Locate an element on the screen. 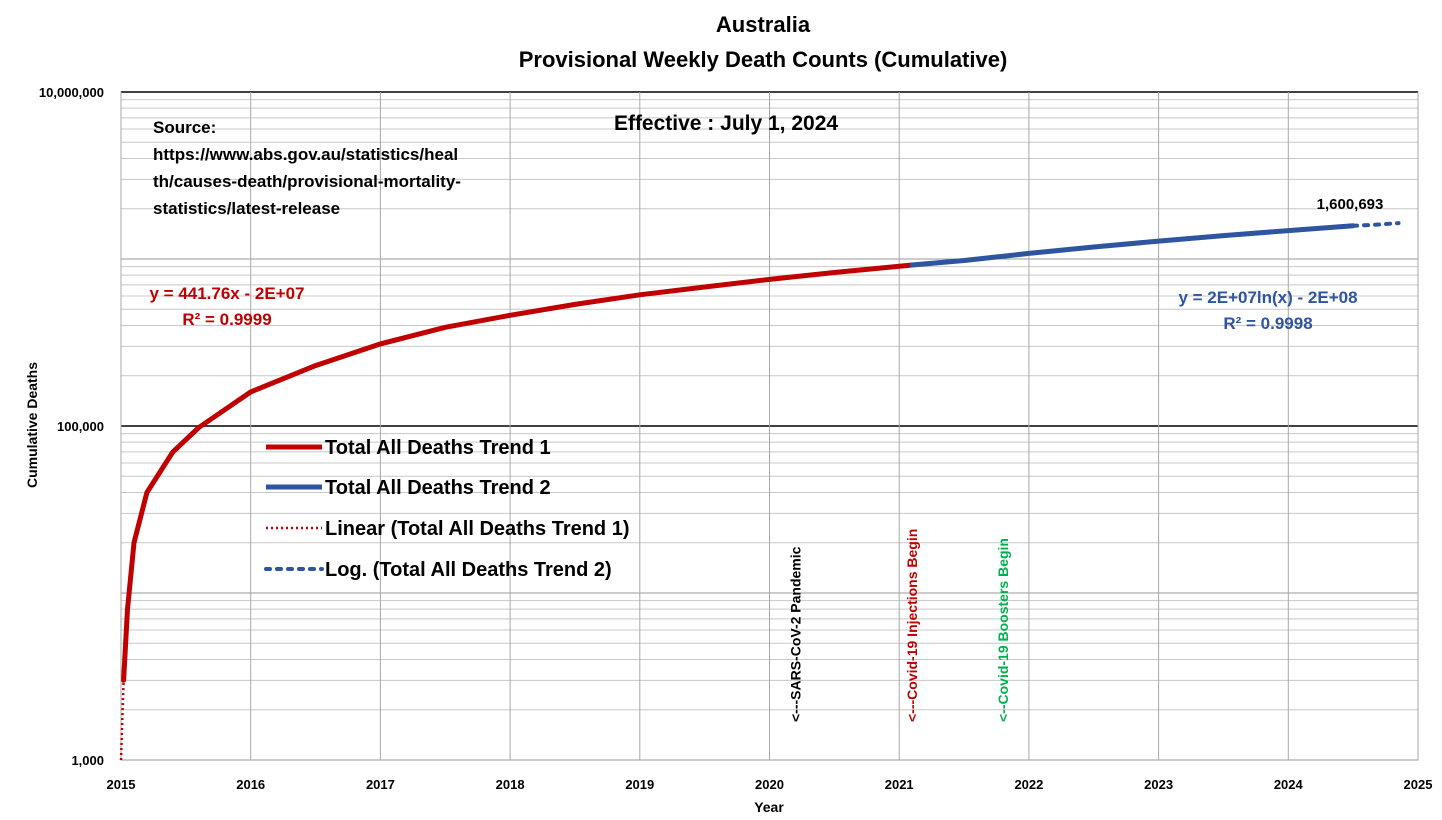 The width and height of the screenshot is (1442, 820). chart-title: Australia is located at coordinates (763, 24).